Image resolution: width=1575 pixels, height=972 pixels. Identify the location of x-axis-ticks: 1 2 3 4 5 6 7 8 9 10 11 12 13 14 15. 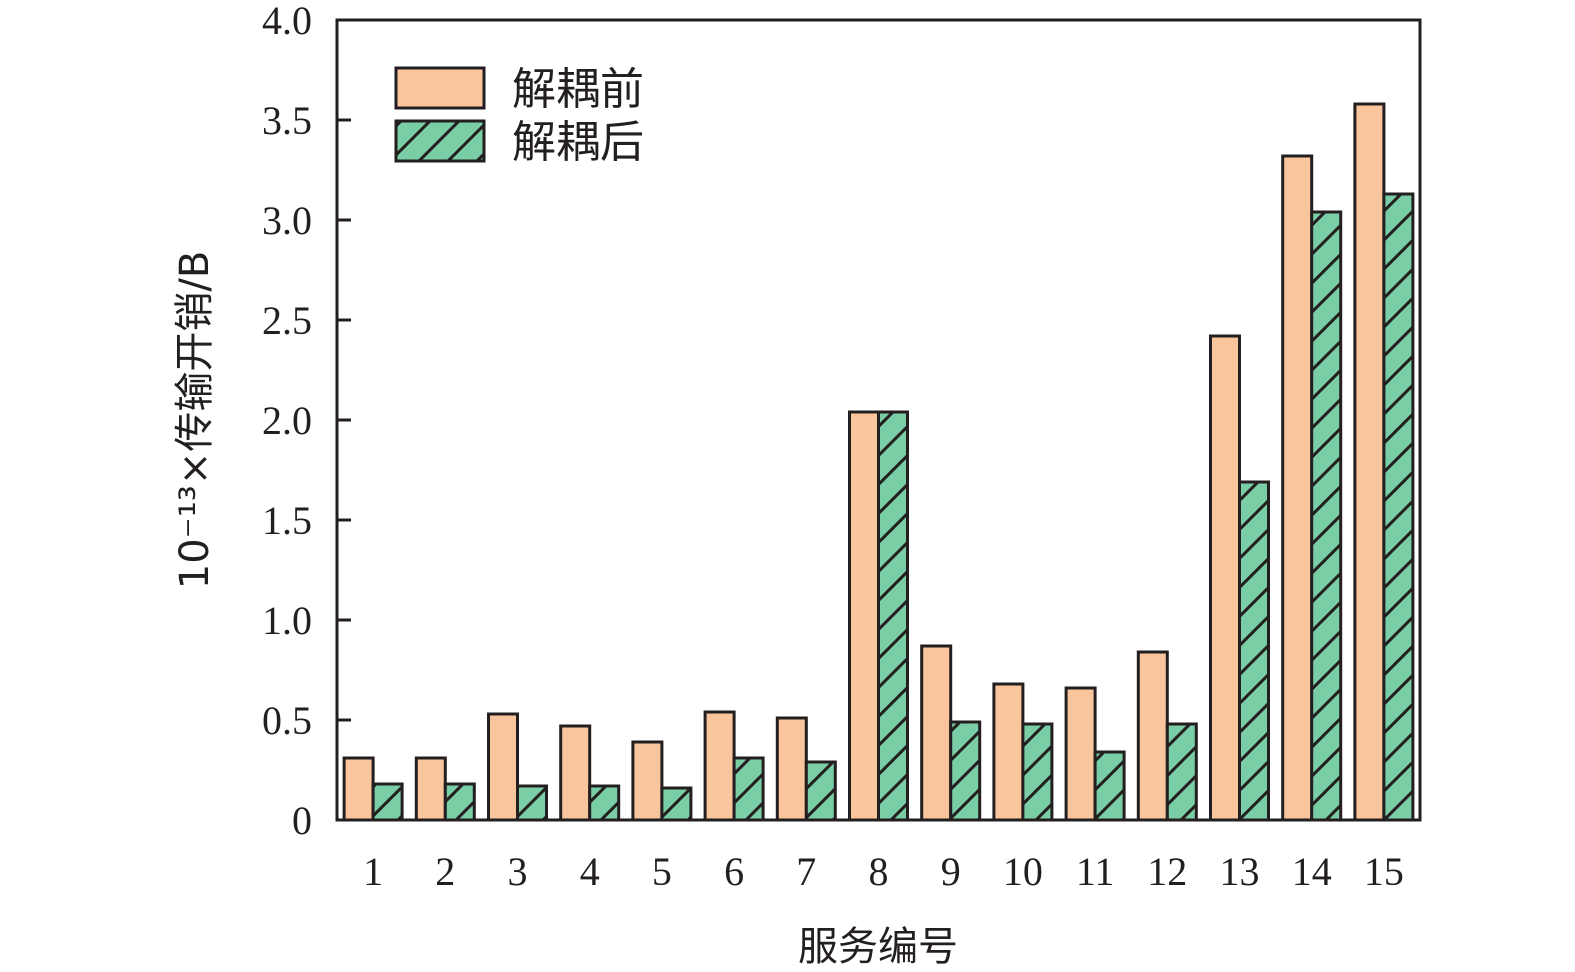
(883, 871).